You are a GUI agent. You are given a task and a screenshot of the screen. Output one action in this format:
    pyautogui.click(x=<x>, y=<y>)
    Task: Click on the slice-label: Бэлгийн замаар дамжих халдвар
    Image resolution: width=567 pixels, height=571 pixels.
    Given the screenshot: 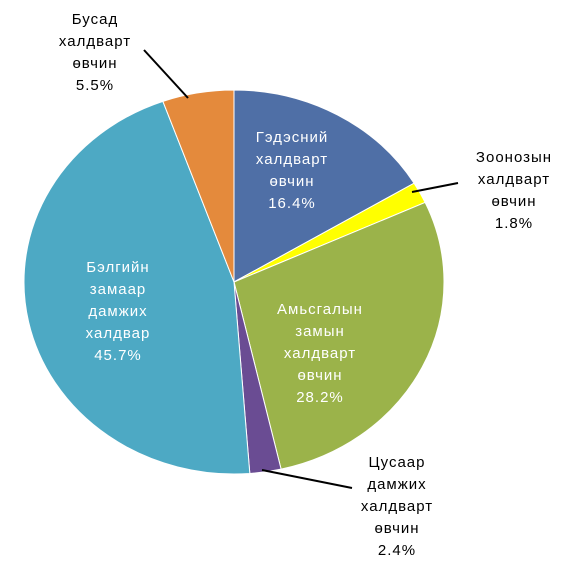 What is the action you would take?
    pyautogui.click(x=118, y=300)
    